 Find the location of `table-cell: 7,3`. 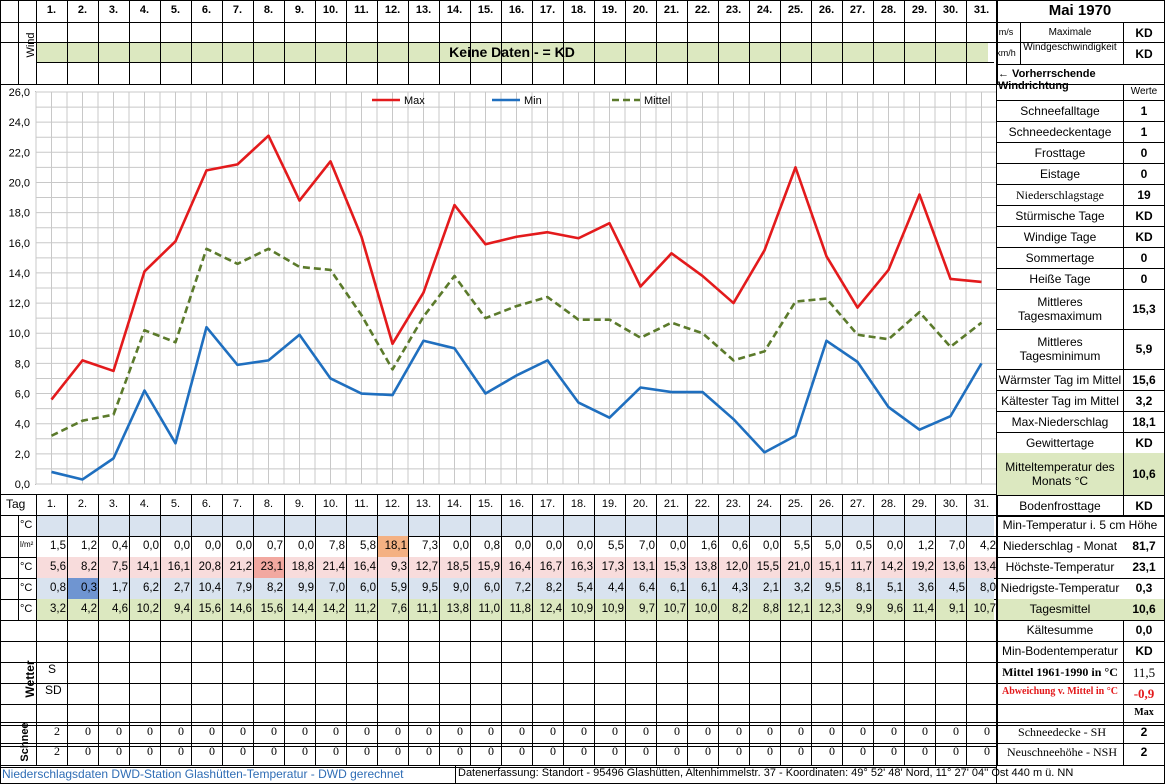

table-cell: 7,3 is located at coordinates (430, 546).